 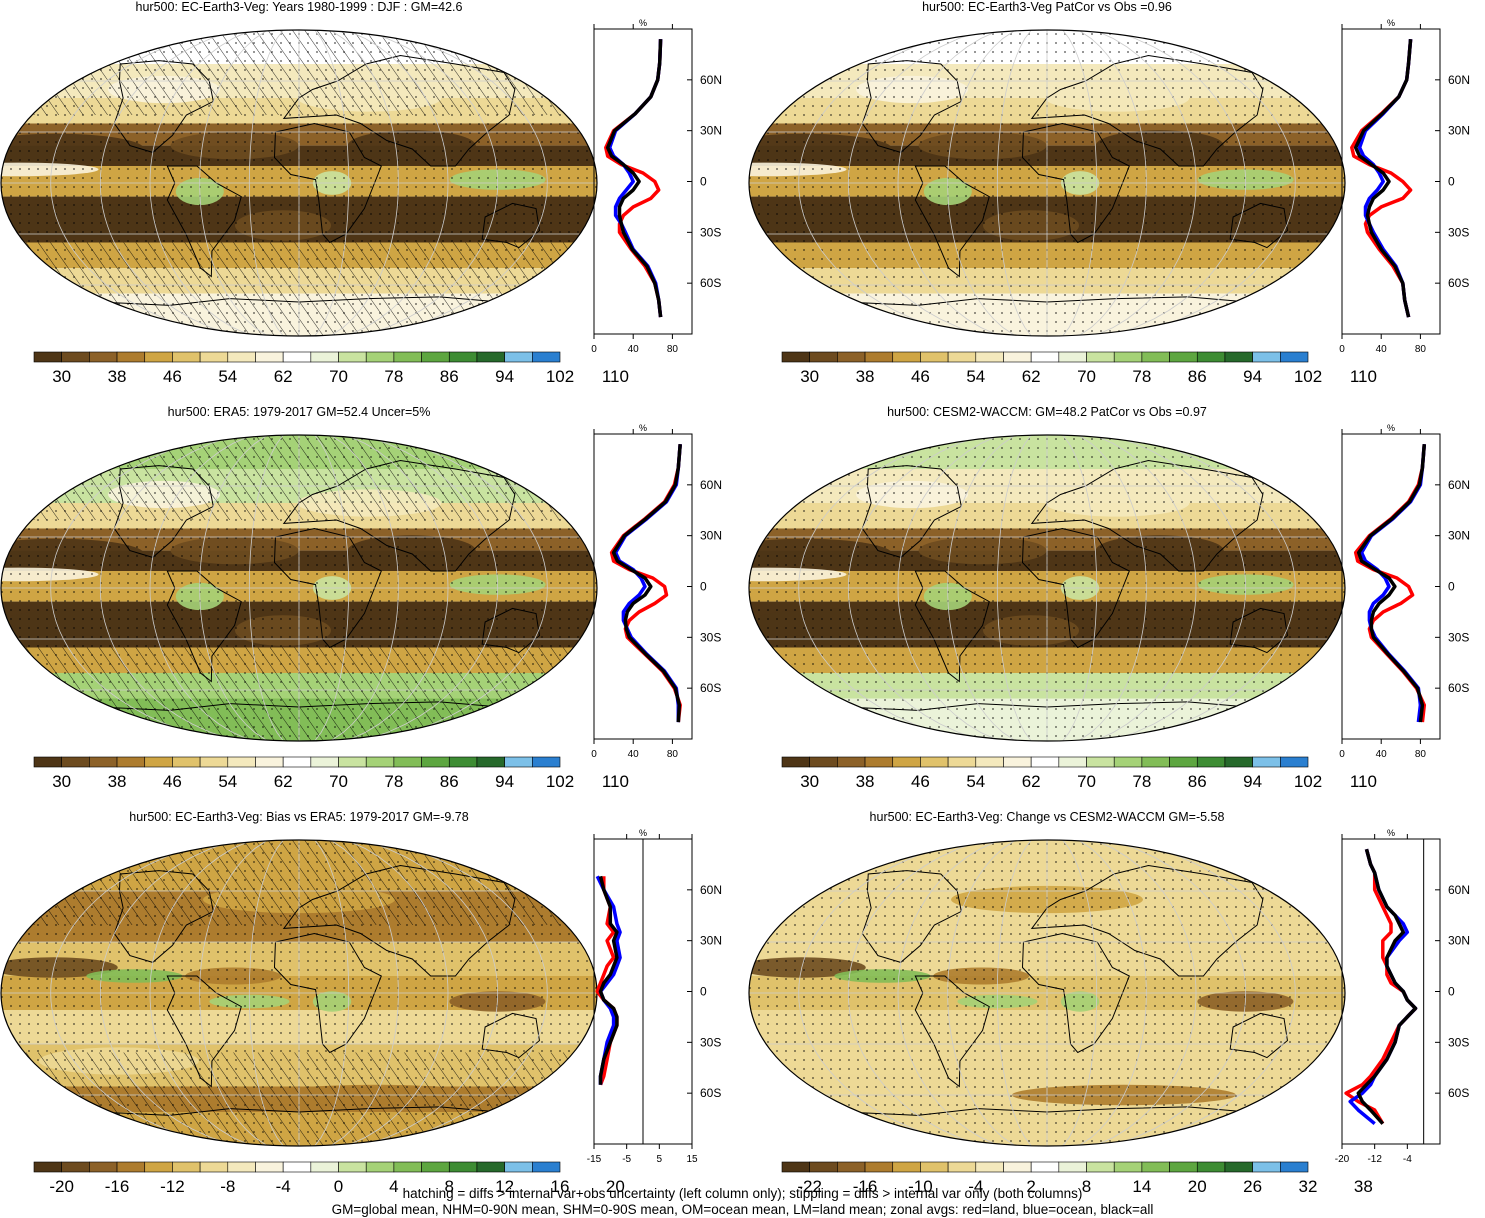 What do you see at coordinates (299, 183) in the screenshot?
I see `map-field` at bounding box center [299, 183].